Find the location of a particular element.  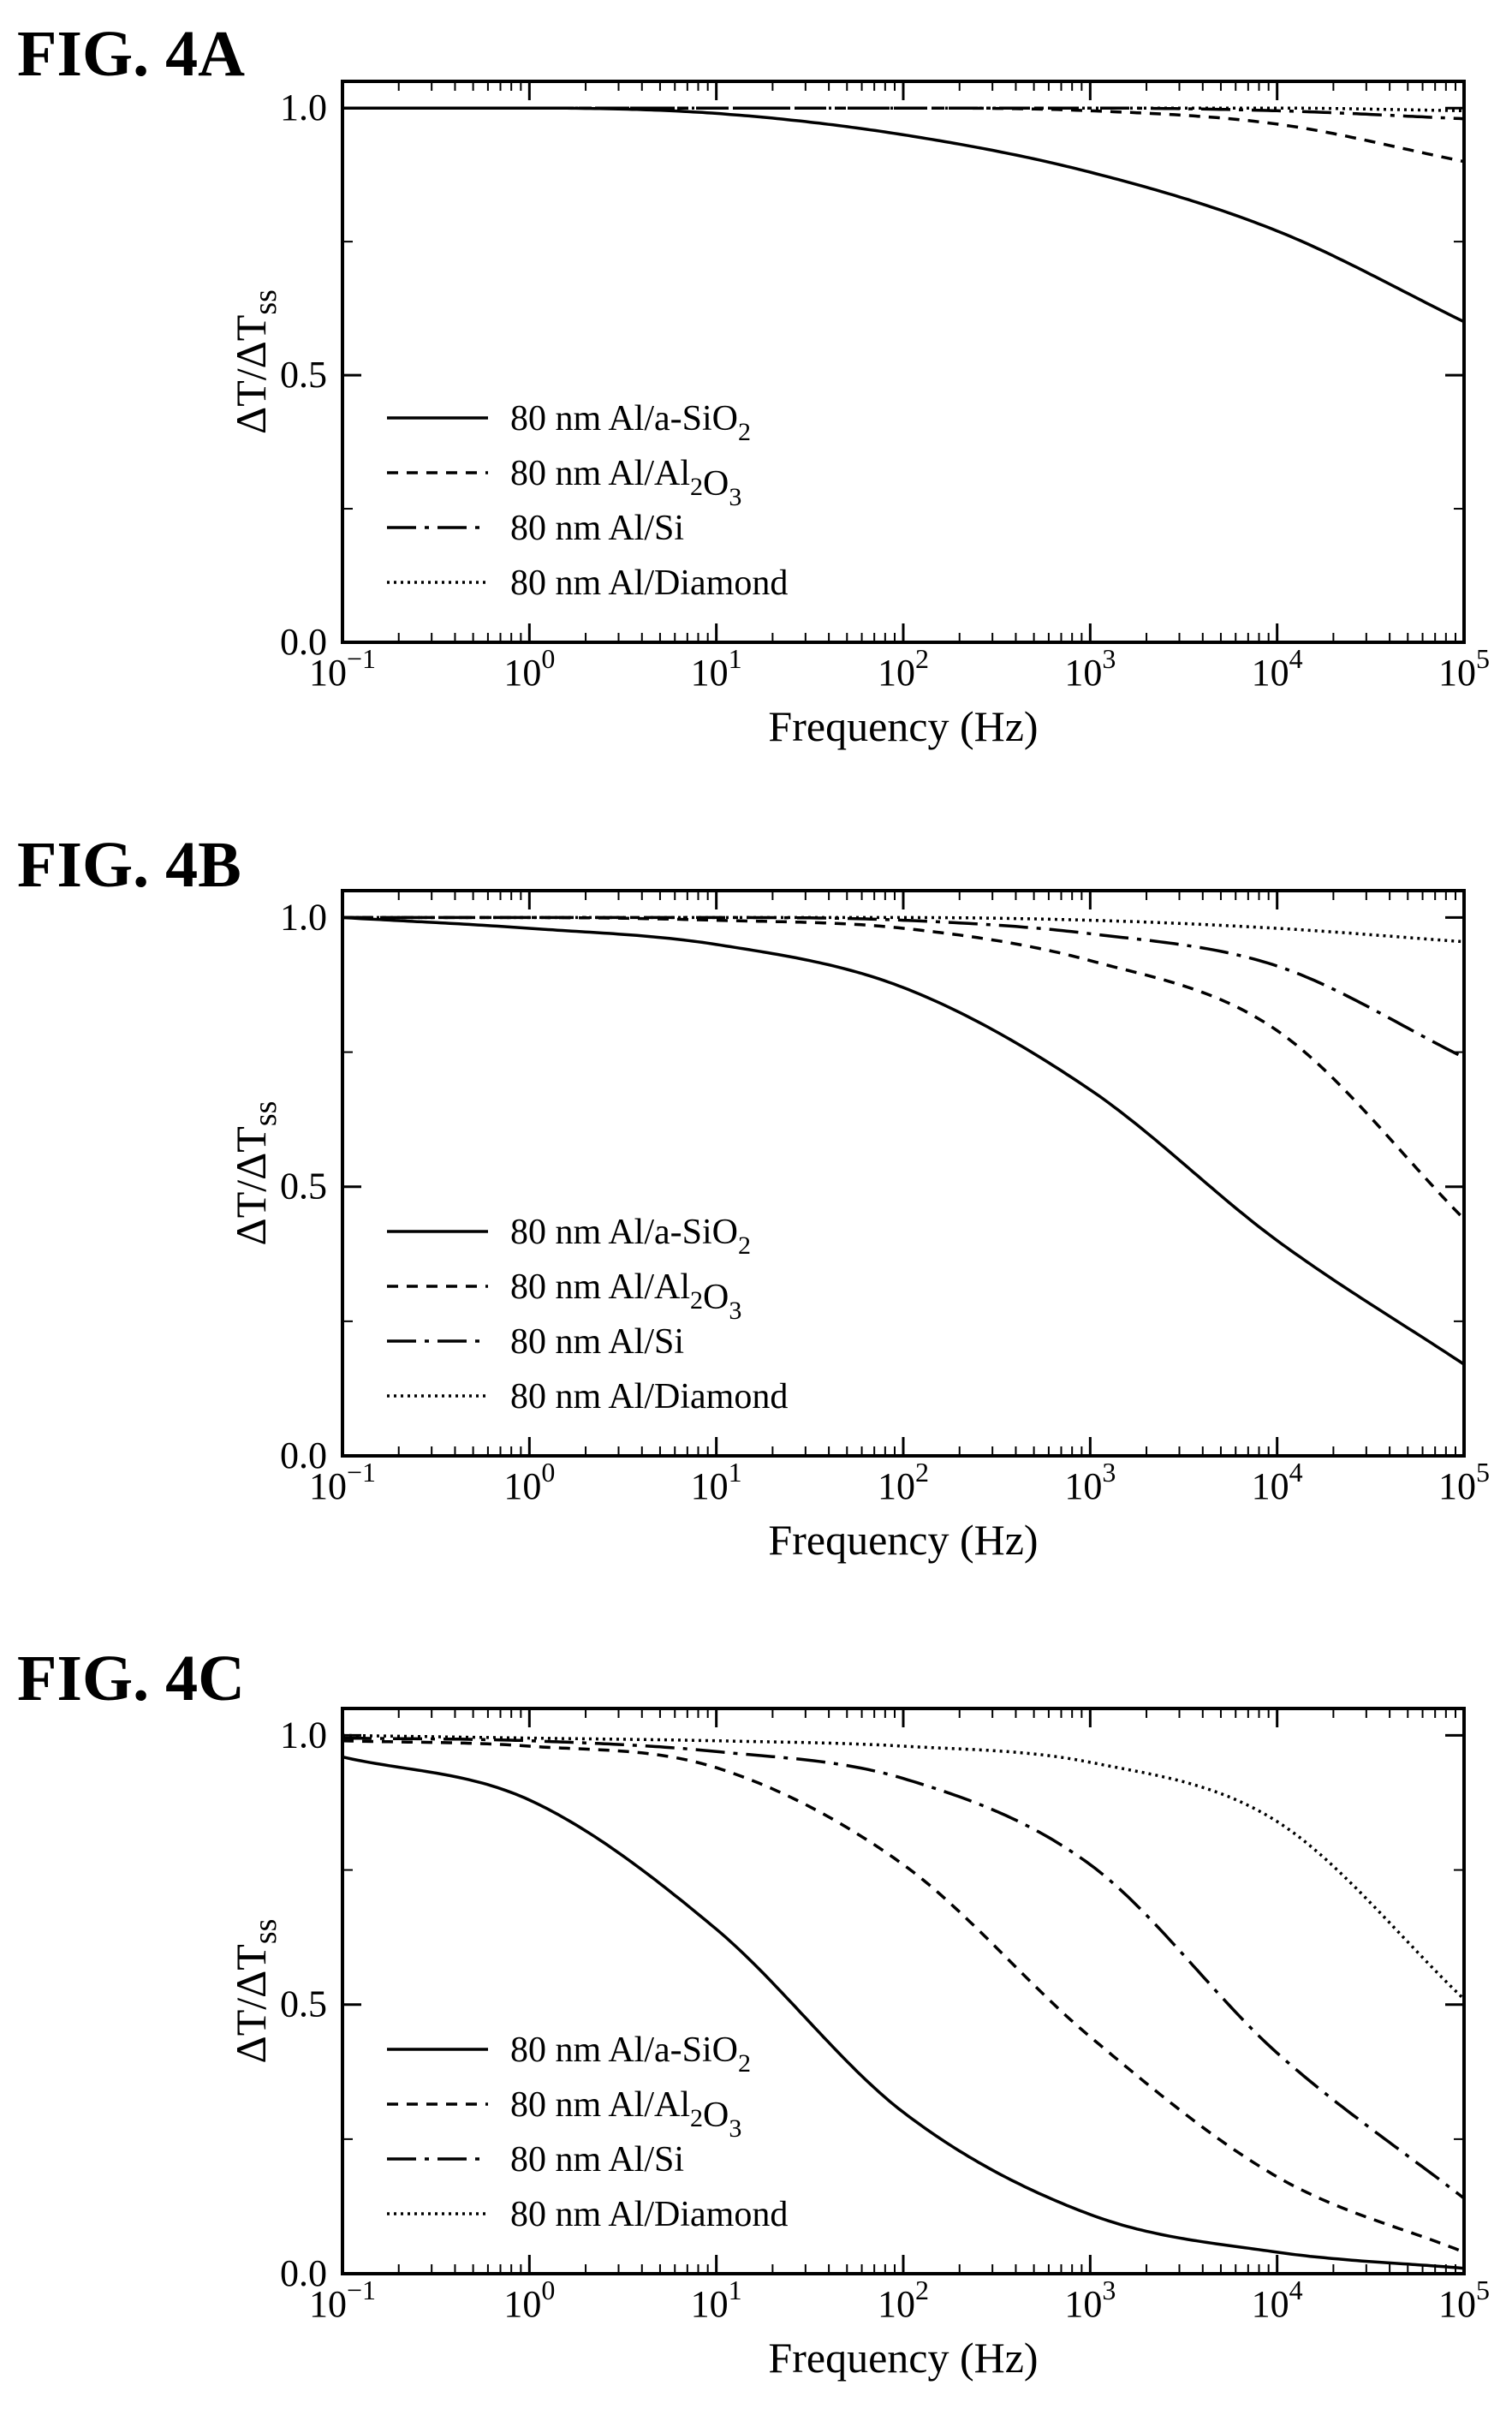

figure-label: FIG. 4A is located at coordinates (131, 54).